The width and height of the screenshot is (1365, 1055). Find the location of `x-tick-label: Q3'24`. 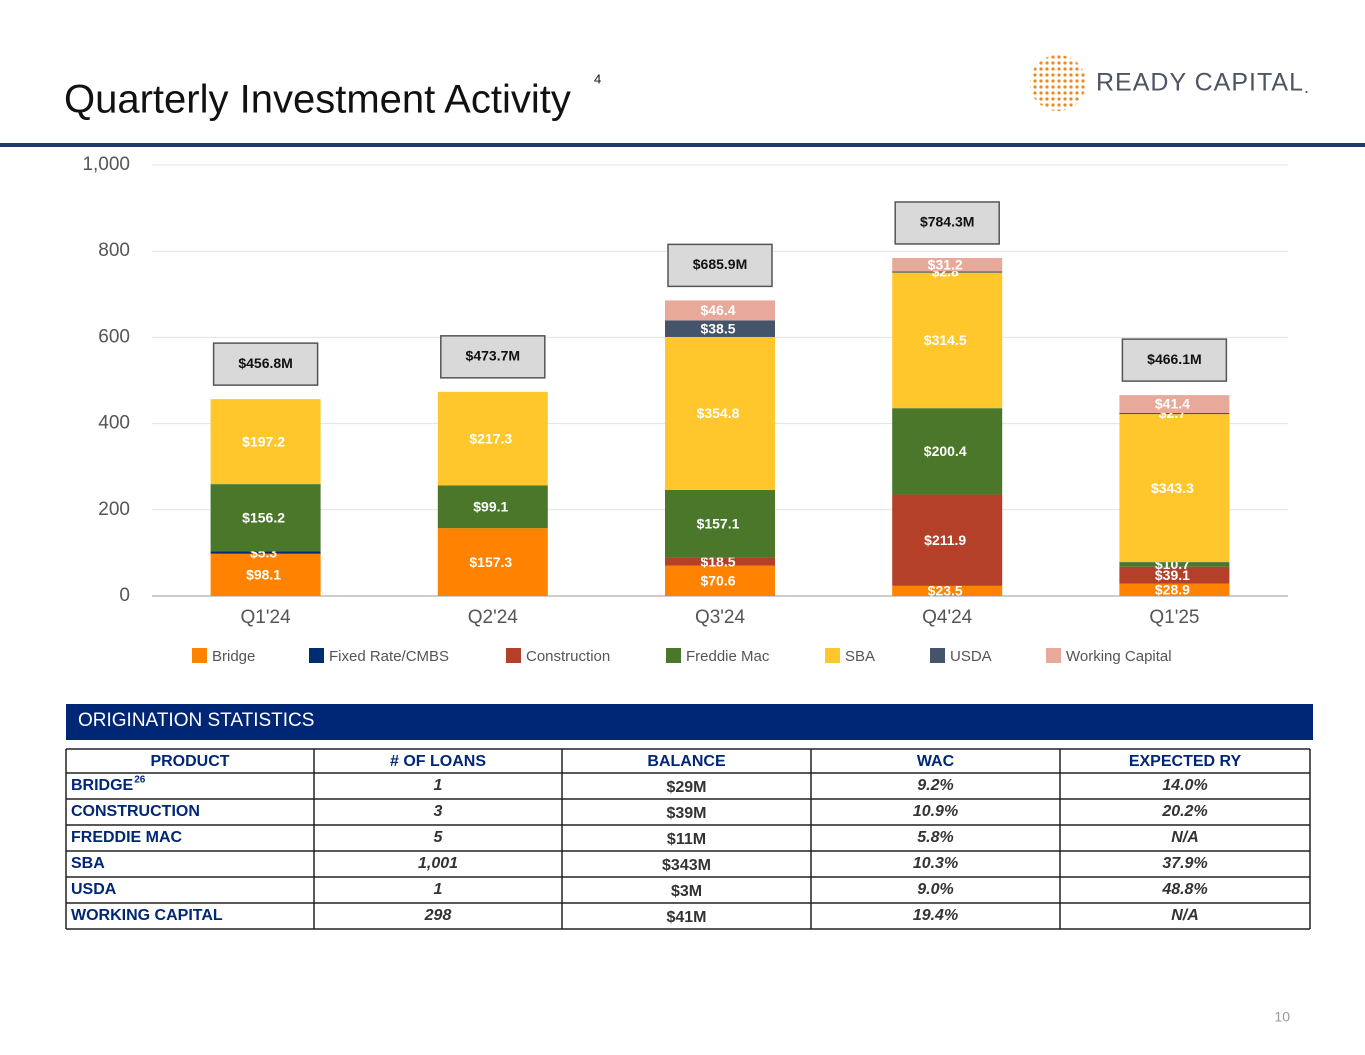

x-tick-label: Q3'24 is located at coordinates (720, 617).